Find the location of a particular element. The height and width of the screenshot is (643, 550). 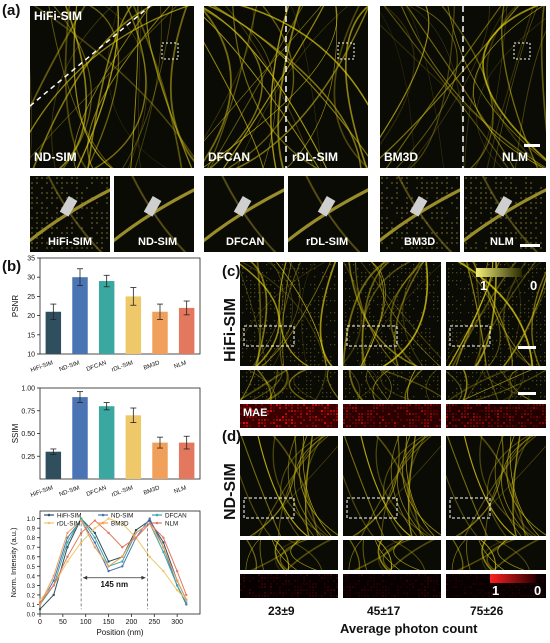

x-tick-label: ND-SIM is located at coordinates (70, 491).